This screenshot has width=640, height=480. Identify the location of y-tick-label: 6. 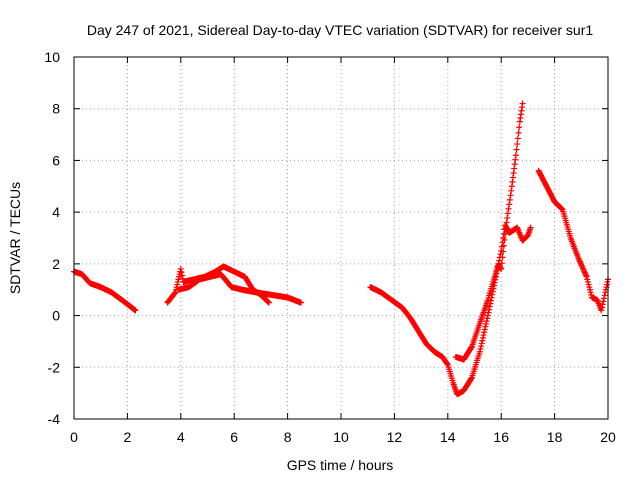
(56, 160).